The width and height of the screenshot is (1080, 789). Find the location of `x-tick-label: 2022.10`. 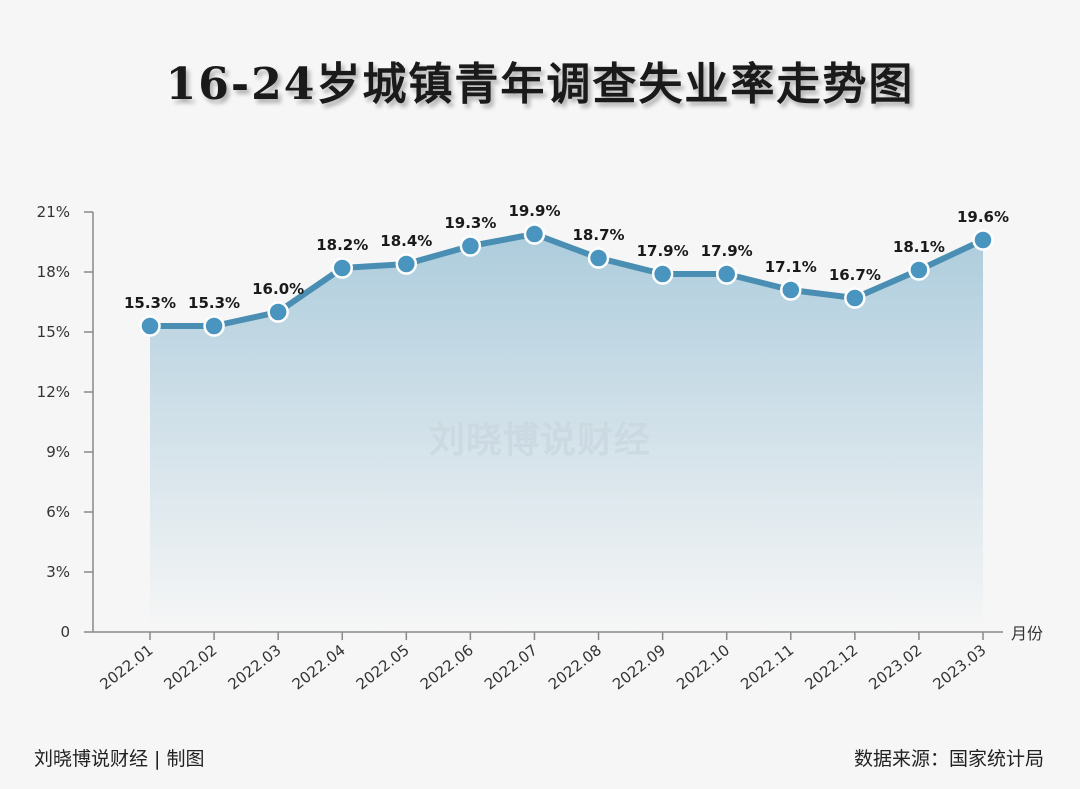

x-tick-label: 2022.10 is located at coordinates (703, 667).